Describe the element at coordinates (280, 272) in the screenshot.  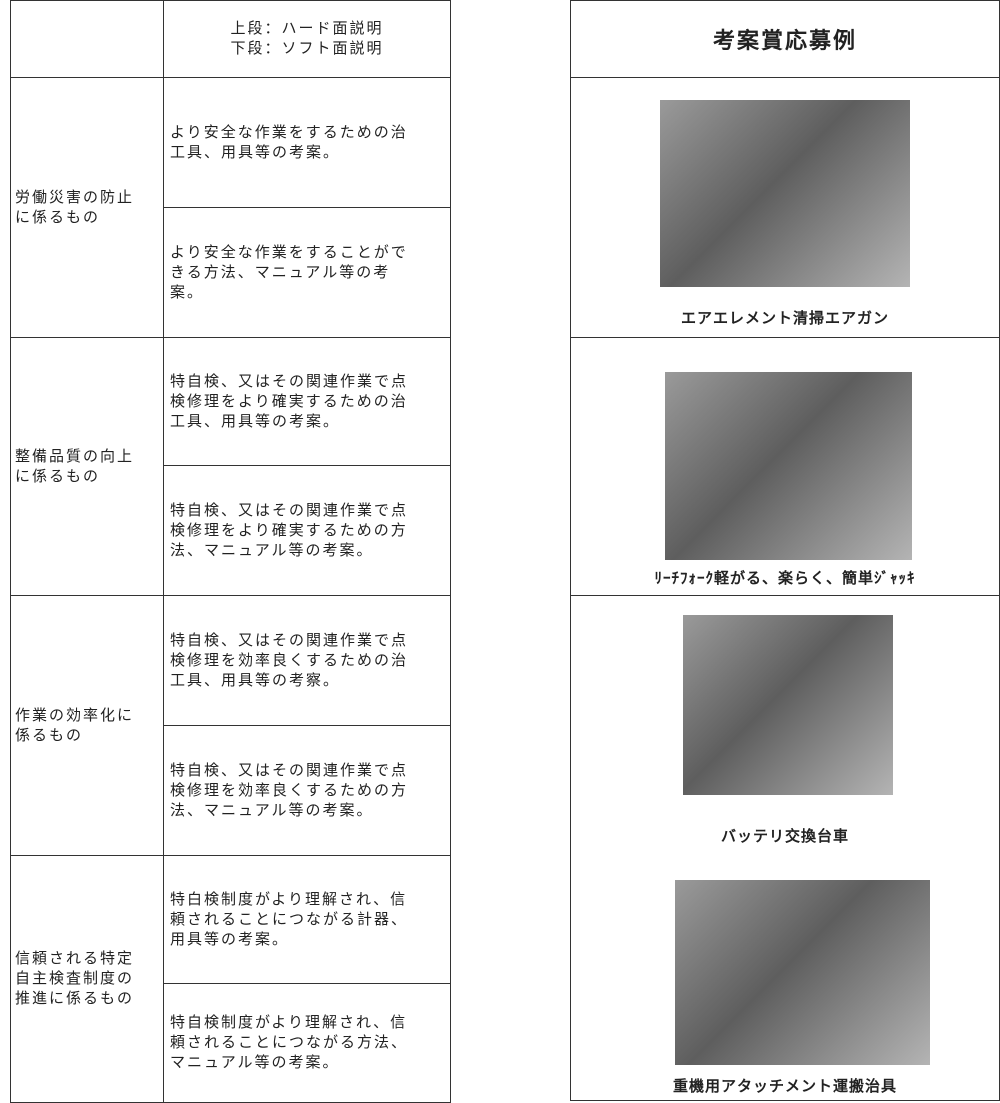
I see `text-line: きる方法、マニュアル等の考` at that location.